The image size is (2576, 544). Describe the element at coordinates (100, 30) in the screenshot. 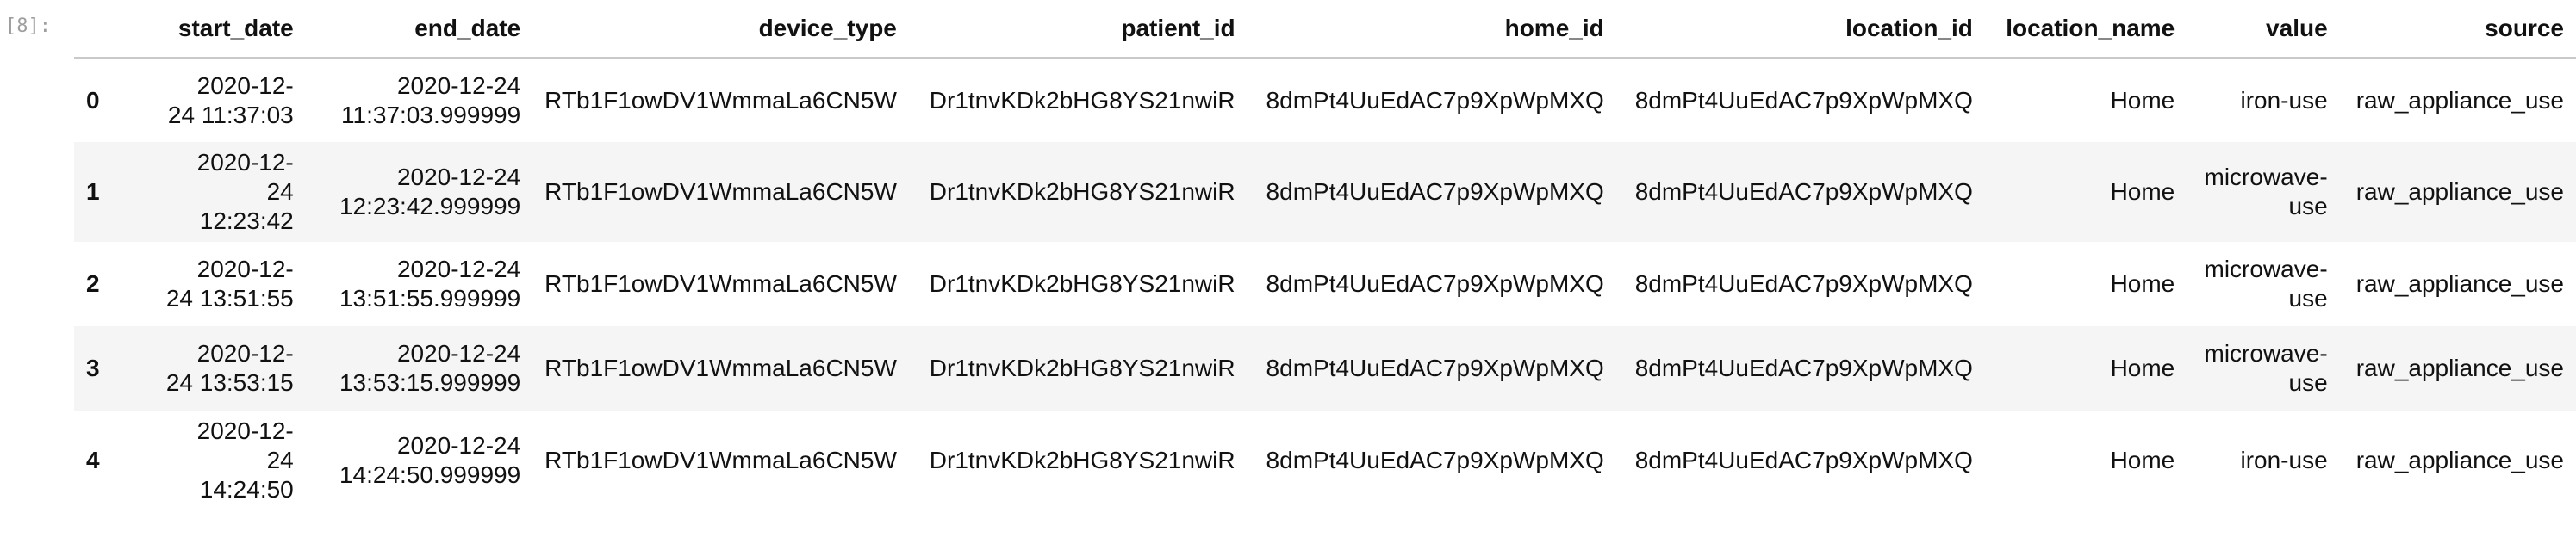

I see `column-header-index` at that location.